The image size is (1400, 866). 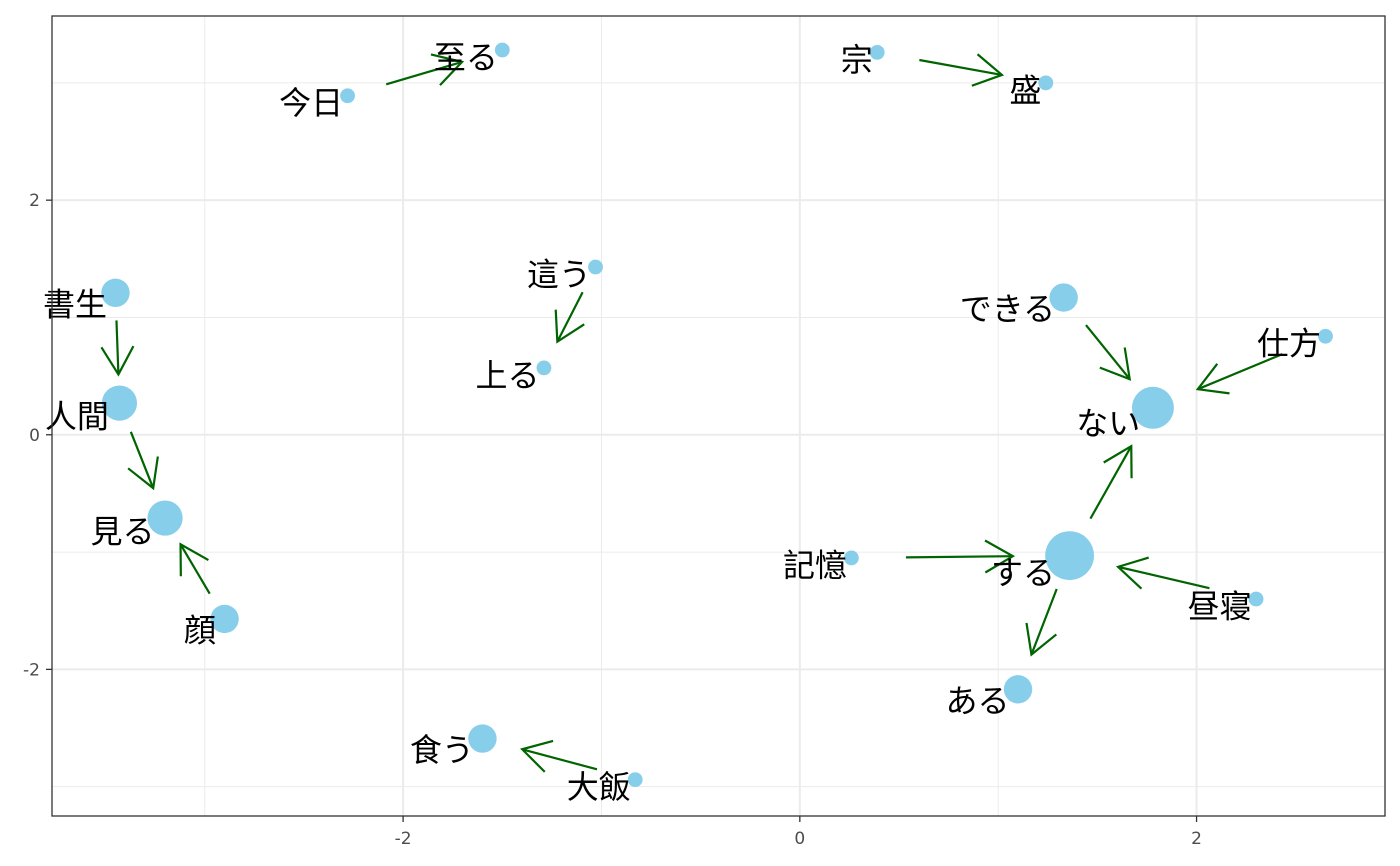 I want to click on node-label-suru: する, so click(x=1023, y=573).